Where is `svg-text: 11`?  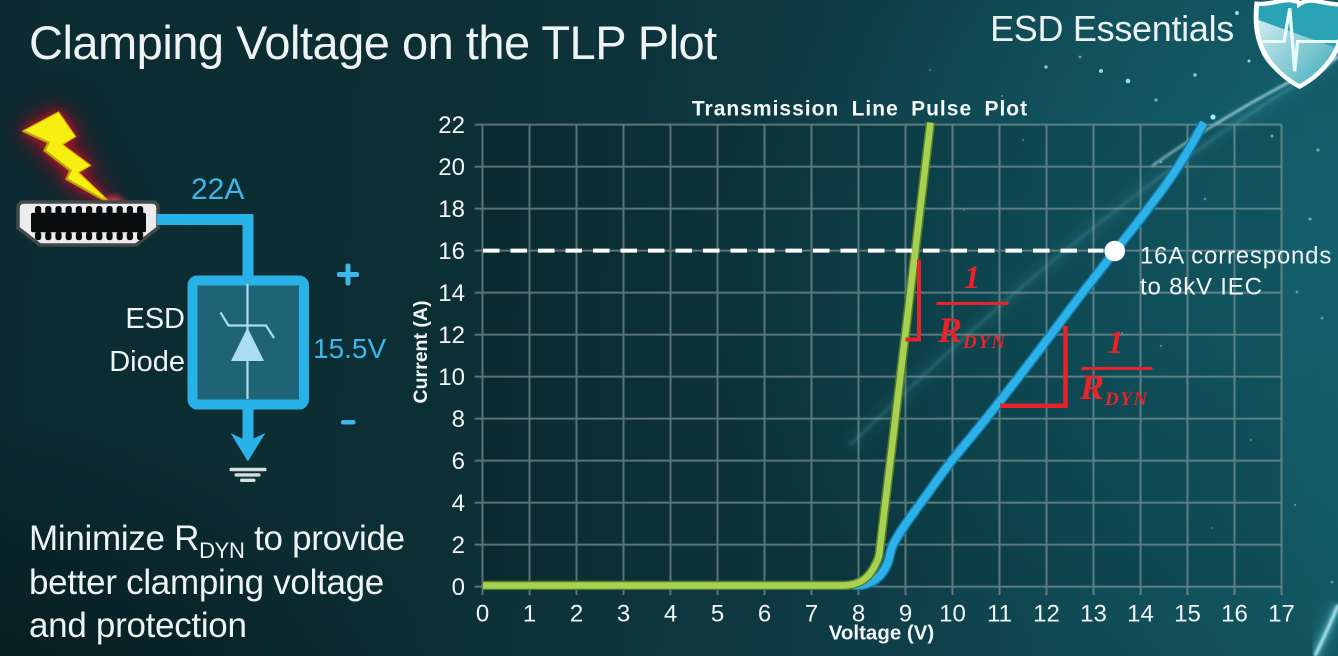
svg-text: 11 is located at coordinates (999, 614).